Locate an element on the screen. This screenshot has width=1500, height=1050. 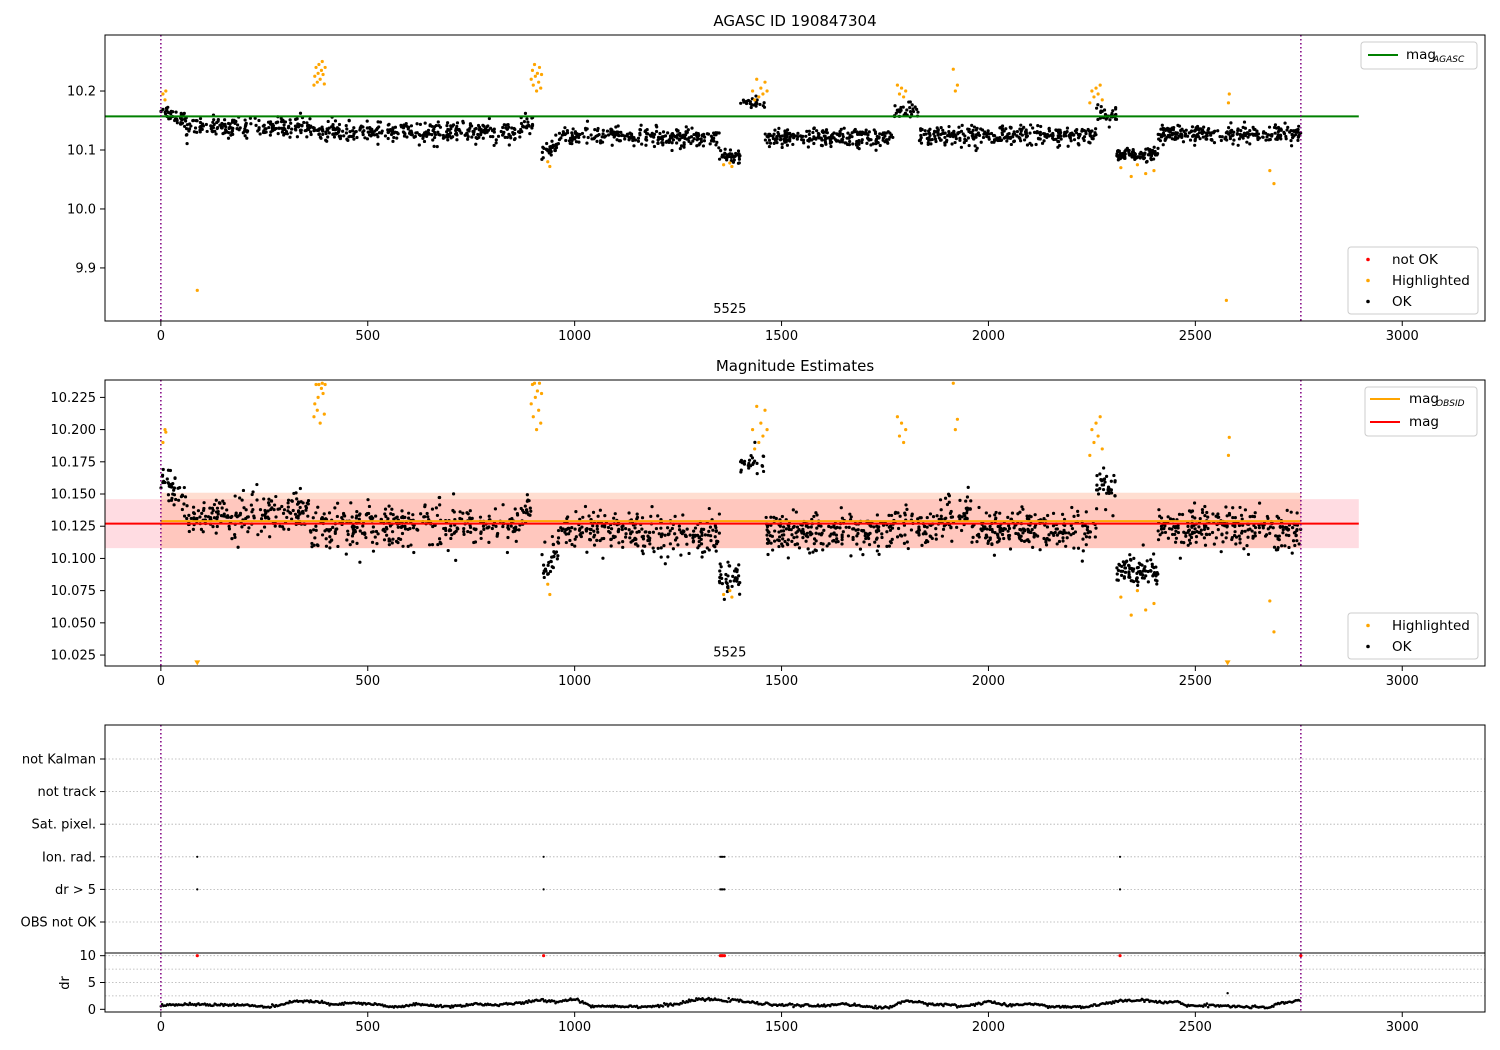
legend-sub-mag-agasc: AGASC is located at coordinates (1448, 60).